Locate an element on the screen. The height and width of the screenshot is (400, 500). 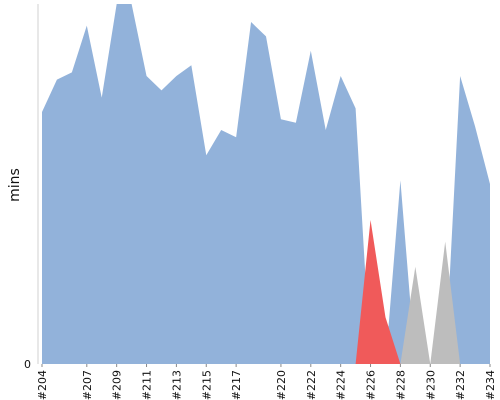
x-tick-label: #226 is located at coordinates (371, 385).